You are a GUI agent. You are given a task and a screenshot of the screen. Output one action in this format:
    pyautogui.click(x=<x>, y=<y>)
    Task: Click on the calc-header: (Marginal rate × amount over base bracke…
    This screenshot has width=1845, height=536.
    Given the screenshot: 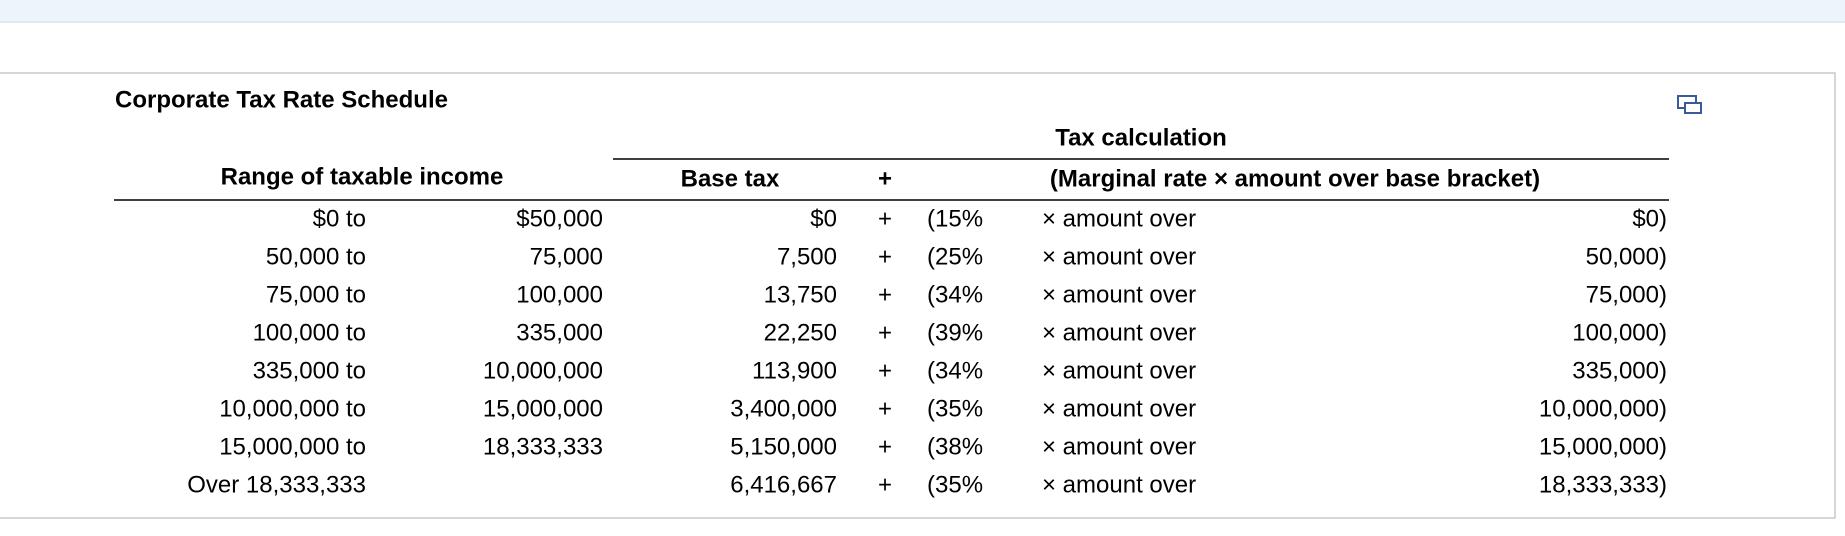 What is the action you would take?
    pyautogui.click(x=1295, y=178)
    